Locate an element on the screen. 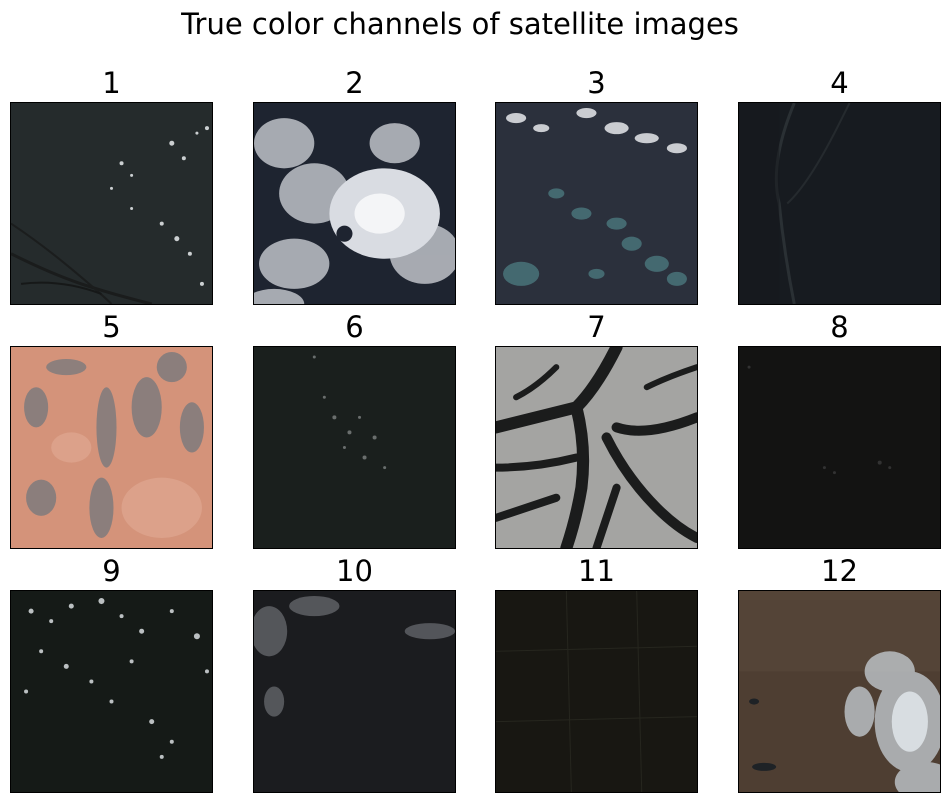 The height and width of the screenshot is (802, 950). satellite-image-9-graphic is located at coordinates (111, 691).